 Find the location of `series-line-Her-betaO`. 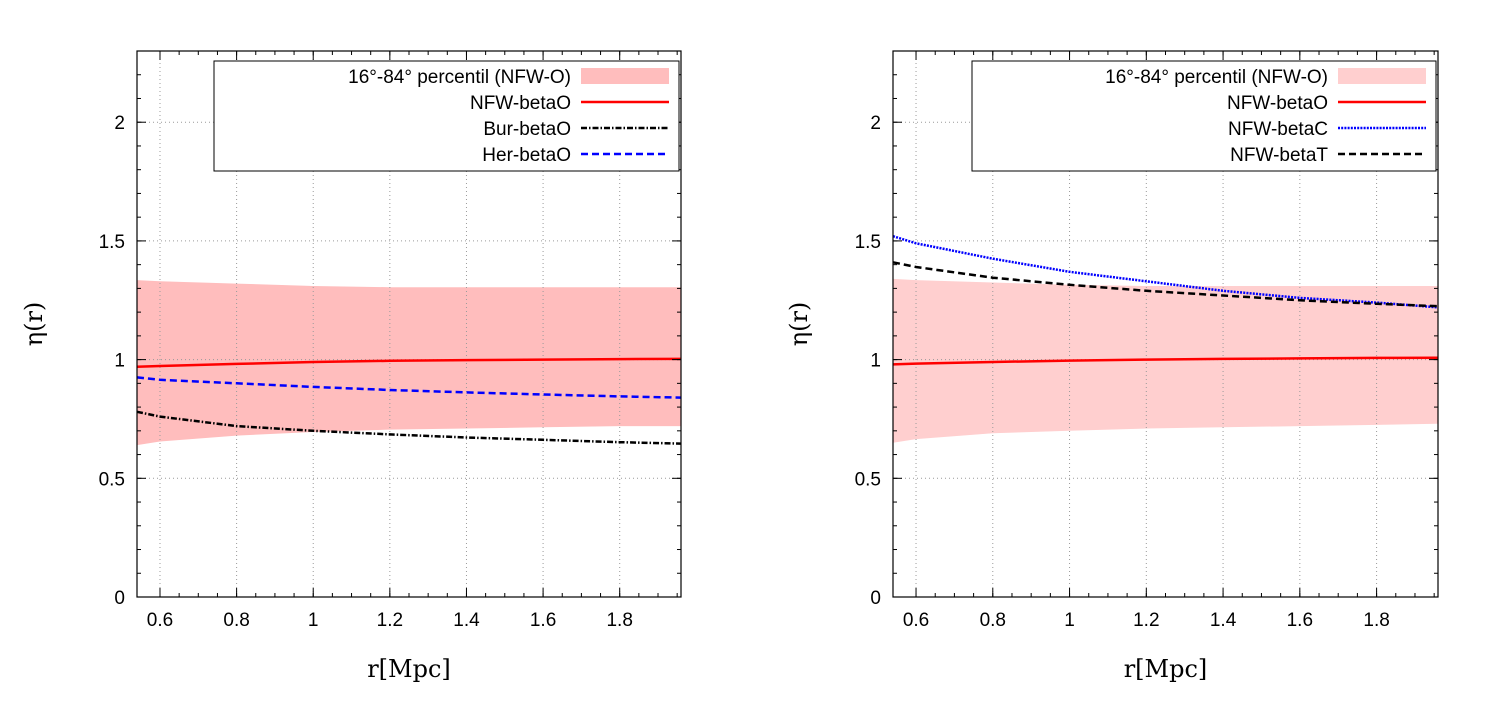

series-line-Her-betaO is located at coordinates (409, 387).